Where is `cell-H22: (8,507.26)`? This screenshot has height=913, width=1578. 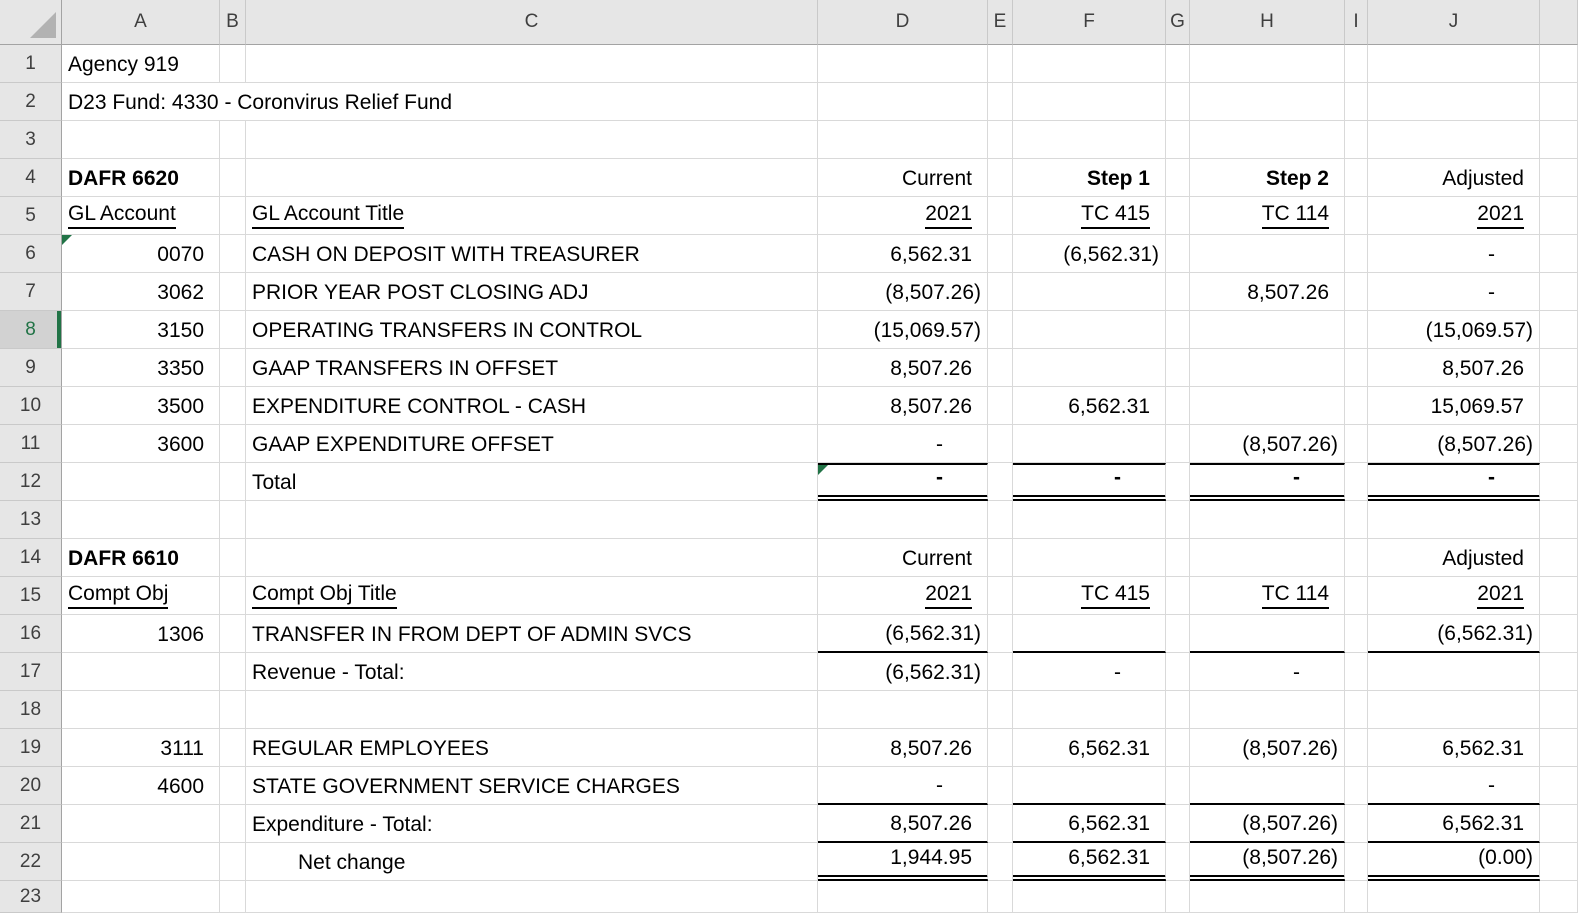
cell-H22: (8,507.26) is located at coordinates (1267, 862).